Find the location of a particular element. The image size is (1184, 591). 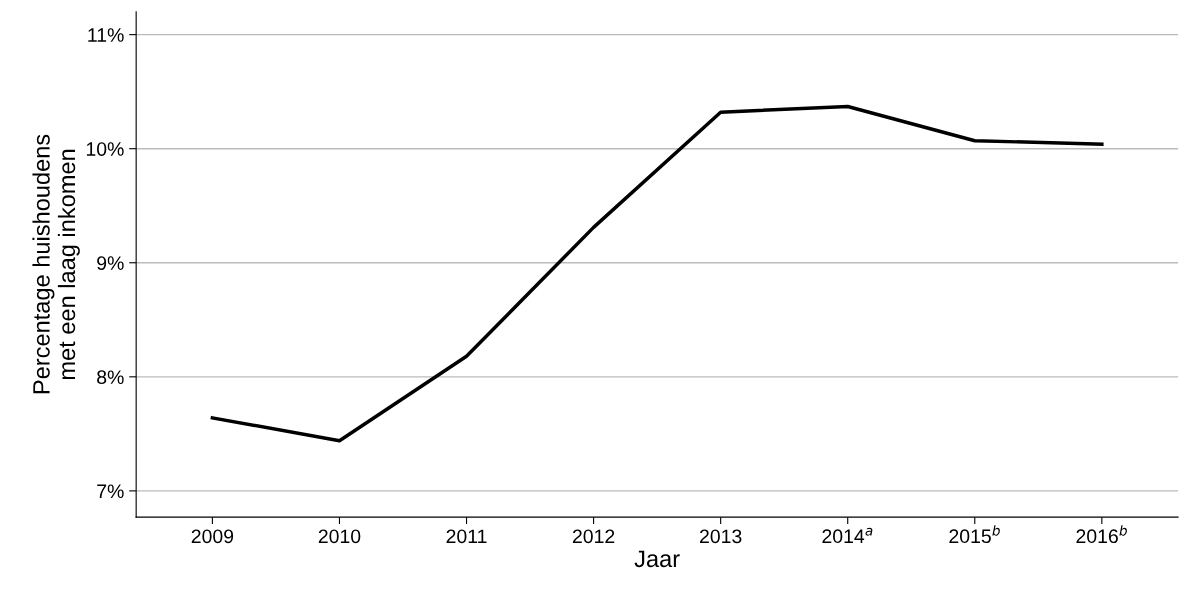

x-tick-label: 2009 is located at coordinates (212, 536).